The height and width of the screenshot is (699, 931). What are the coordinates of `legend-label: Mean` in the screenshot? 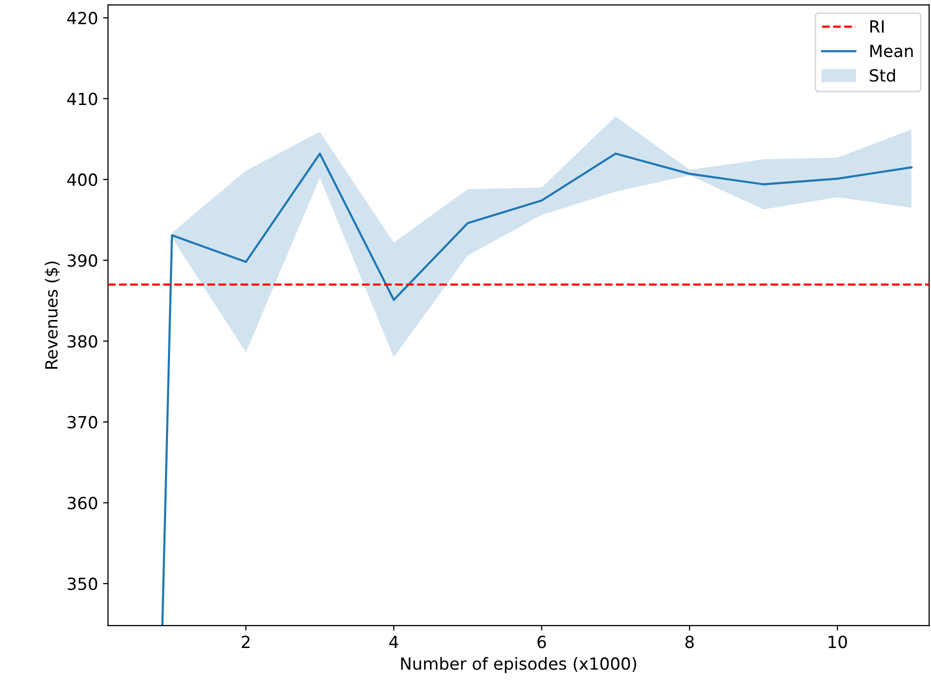 It's located at (891, 51).